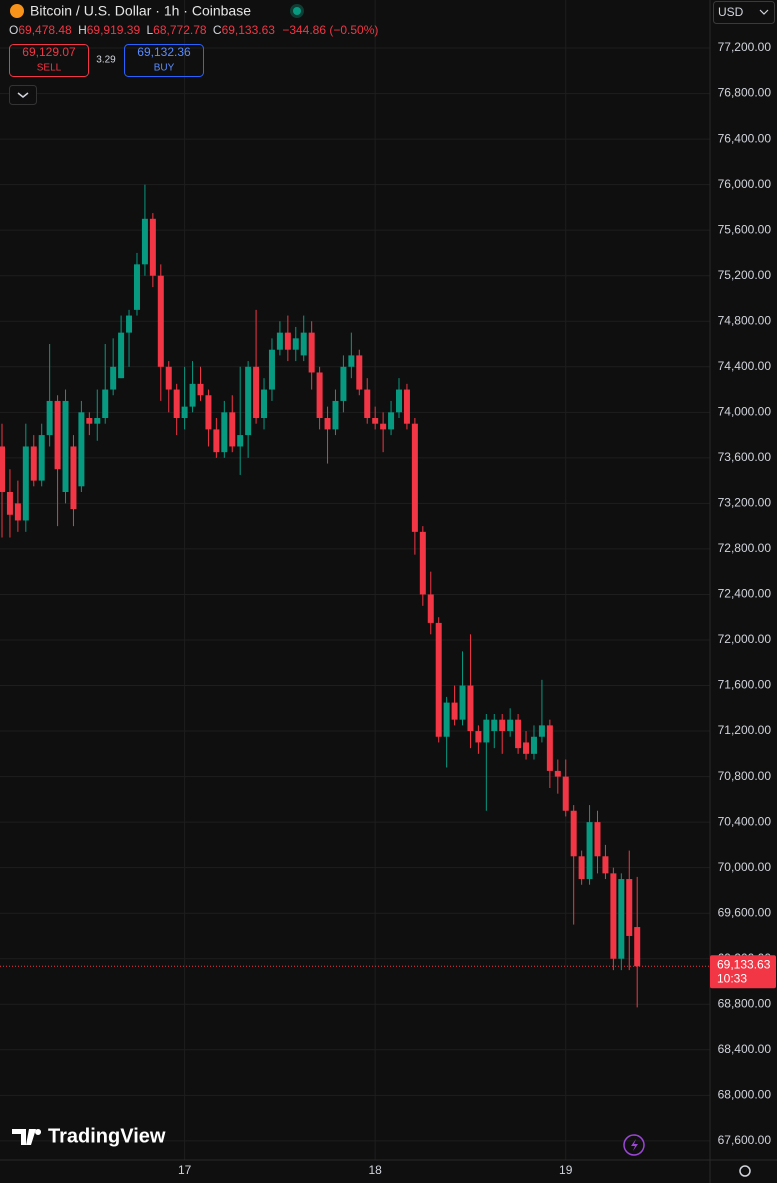 This screenshot has height=1183, width=777. I want to click on assistant-icon, so click(634, 1145).